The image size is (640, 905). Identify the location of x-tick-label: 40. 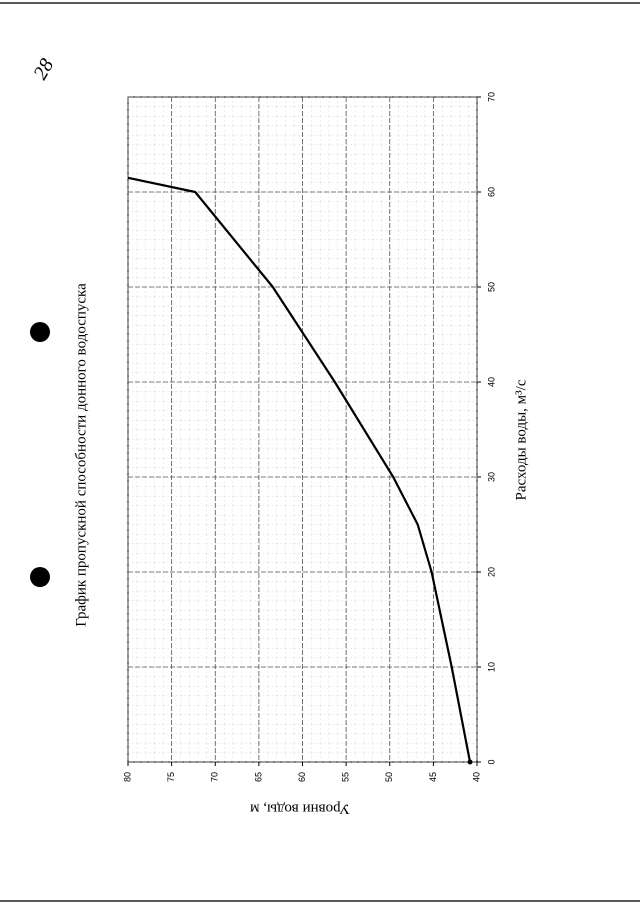
(491, 382).